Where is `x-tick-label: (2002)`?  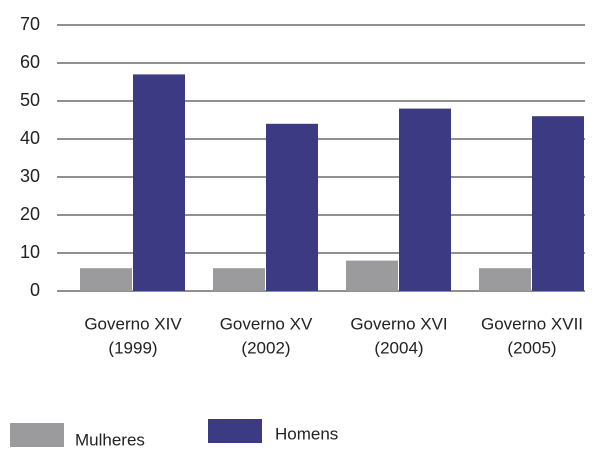 x-tick-label: (2002) is located at coordinates (265, 347).